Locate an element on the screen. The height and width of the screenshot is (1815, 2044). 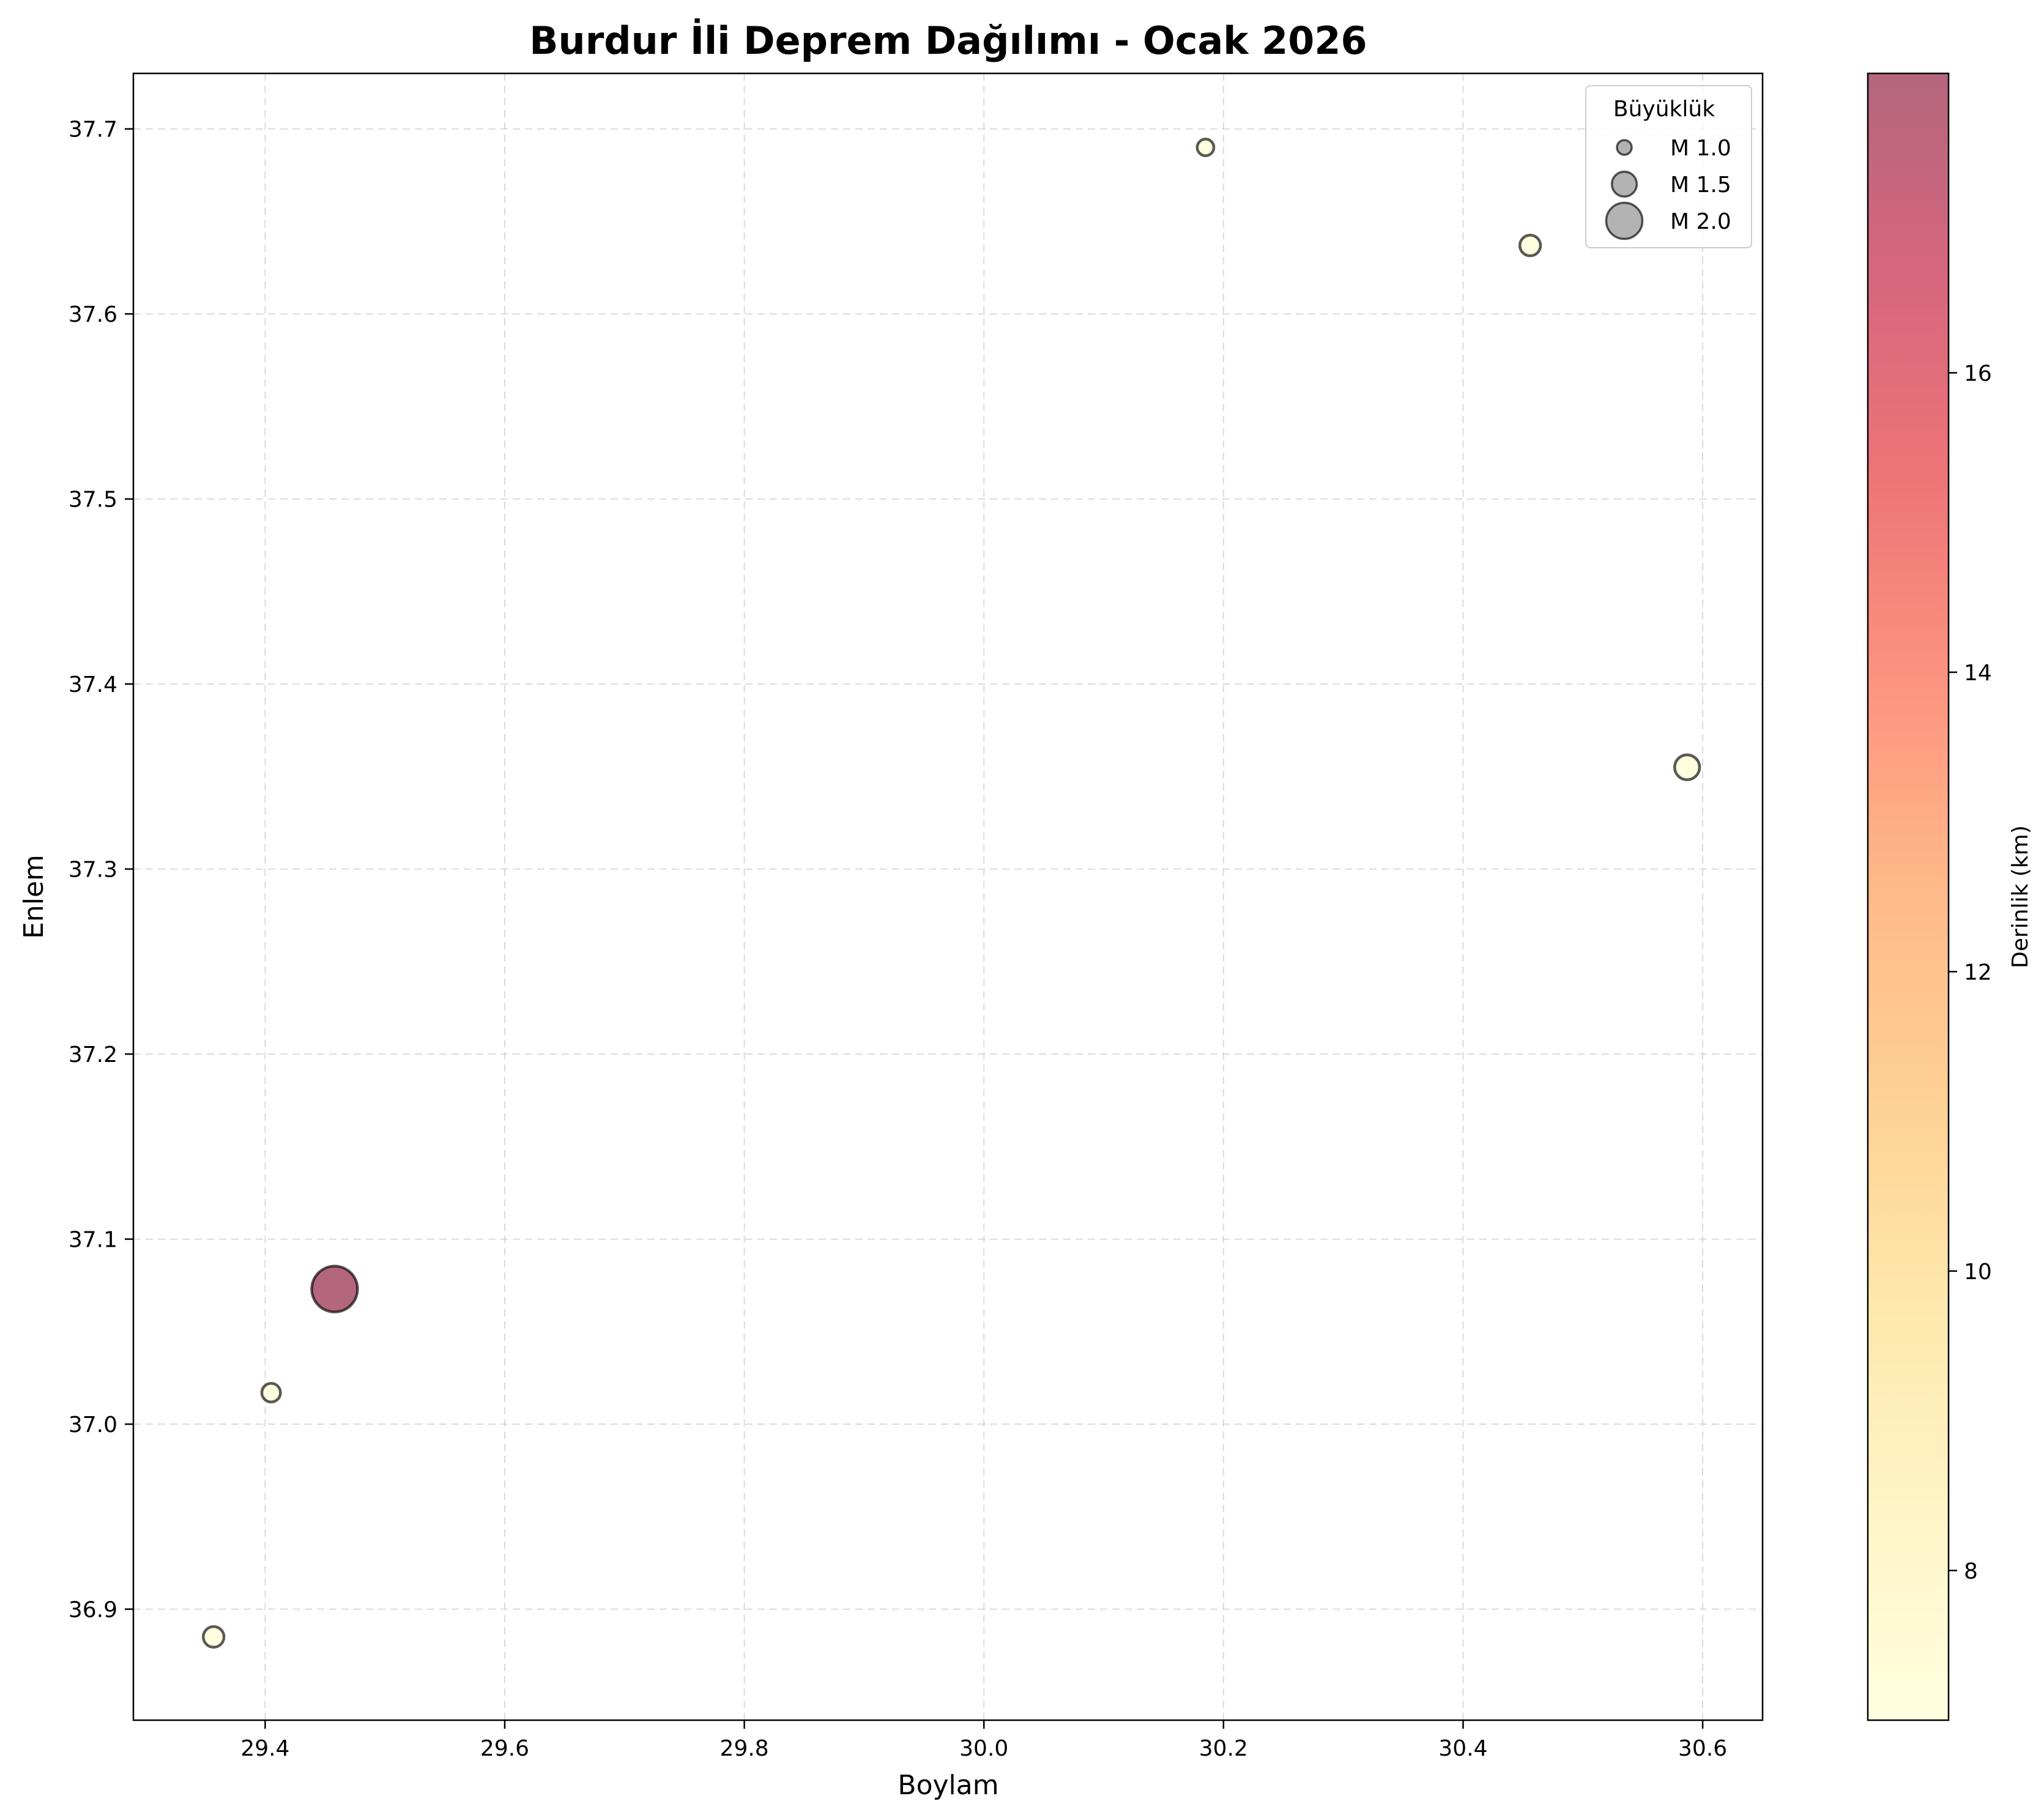
colorbar-ticks: 8 10 12 14 16 is located at coordinates (1970, 972).